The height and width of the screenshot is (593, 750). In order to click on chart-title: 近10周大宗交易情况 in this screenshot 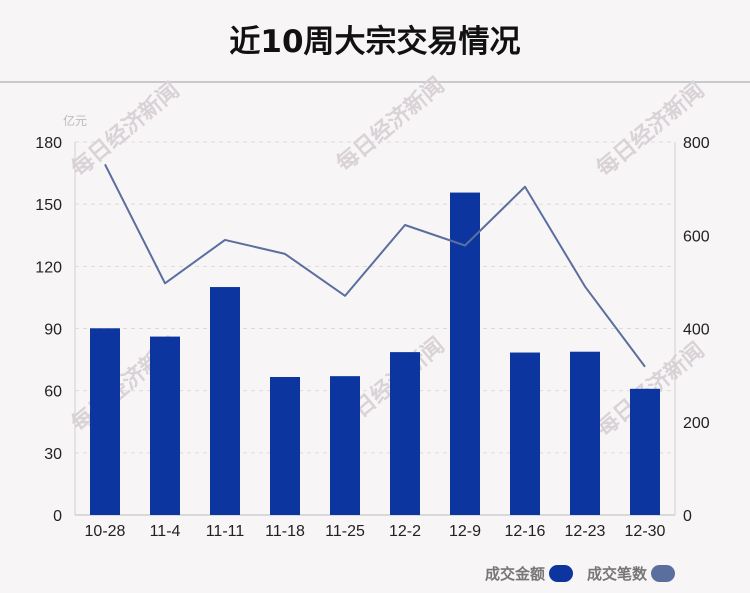, I will do `click(375, 42)`.